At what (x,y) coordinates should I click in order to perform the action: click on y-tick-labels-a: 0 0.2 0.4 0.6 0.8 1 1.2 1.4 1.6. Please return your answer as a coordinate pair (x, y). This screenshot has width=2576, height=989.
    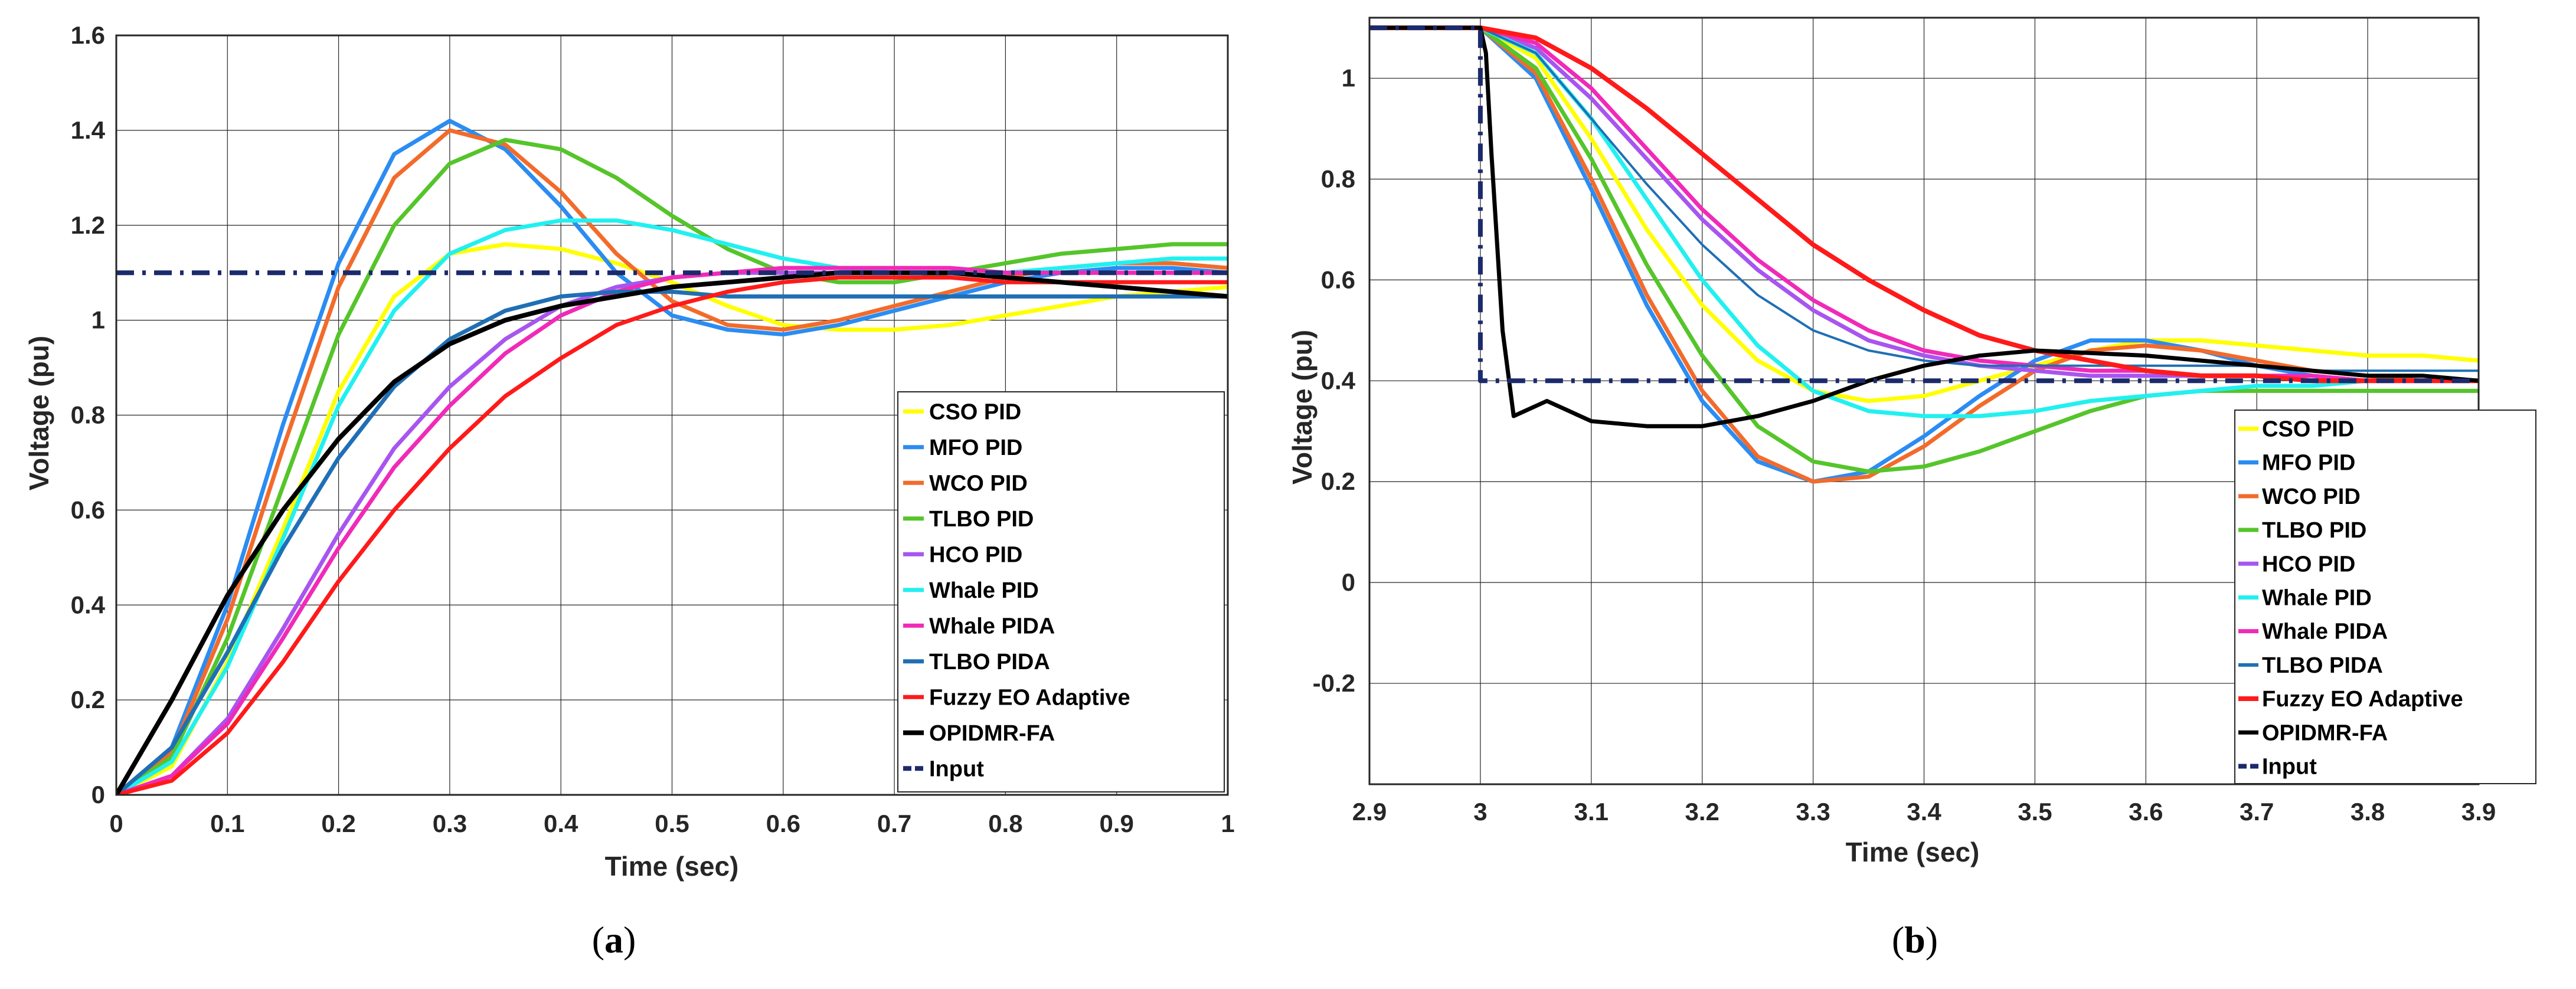
    Looking at the image, I should click on (88, 414).